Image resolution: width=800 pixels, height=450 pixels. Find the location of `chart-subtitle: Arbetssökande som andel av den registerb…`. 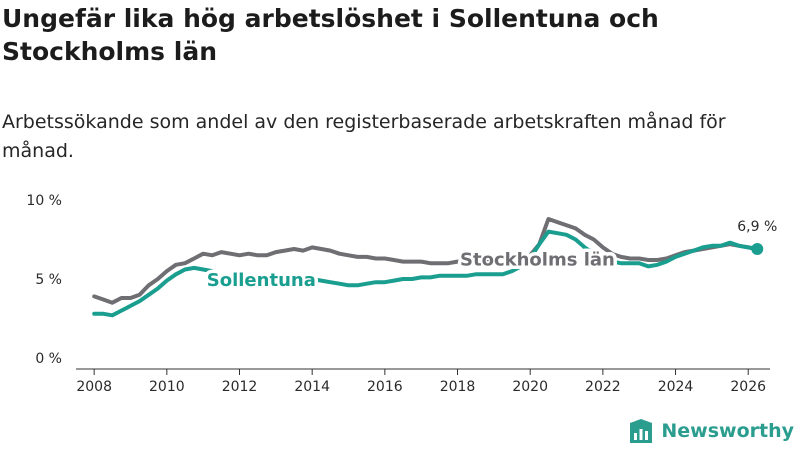

chart-subtitle: Arbetssökande som andel av den registerb… is located at coordinates (364, 136).